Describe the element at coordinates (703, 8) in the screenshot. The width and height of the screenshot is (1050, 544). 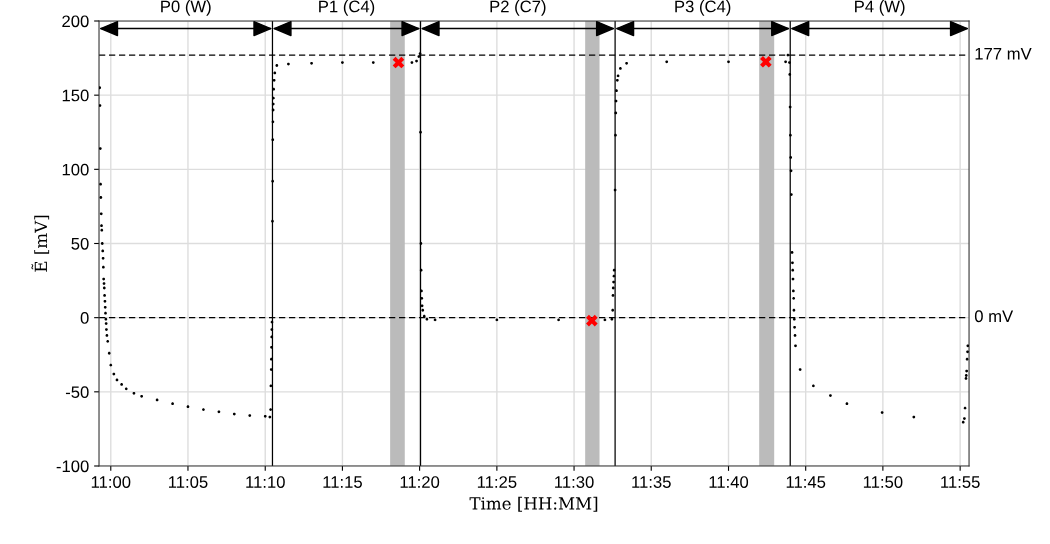
I see `text: P3 (C4)` at that location.